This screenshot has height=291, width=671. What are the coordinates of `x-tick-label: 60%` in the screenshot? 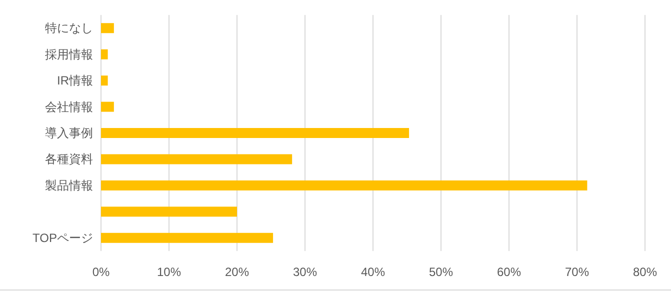 It's located at (509, 272).